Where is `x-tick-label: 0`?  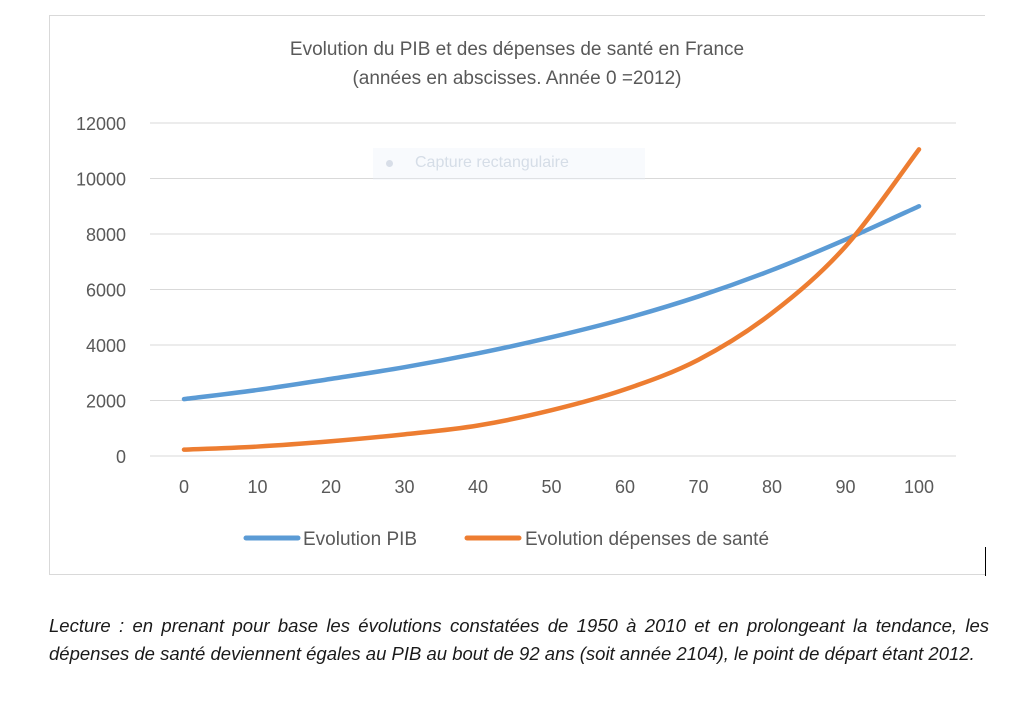 x-tick-label: 0 is located at coordinates (184, 487).